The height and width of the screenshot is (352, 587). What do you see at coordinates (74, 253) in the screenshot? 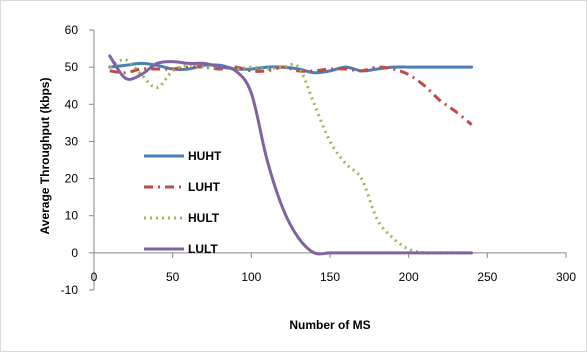
I see `y-tick-label: 0` at bounding box center [74, 253].